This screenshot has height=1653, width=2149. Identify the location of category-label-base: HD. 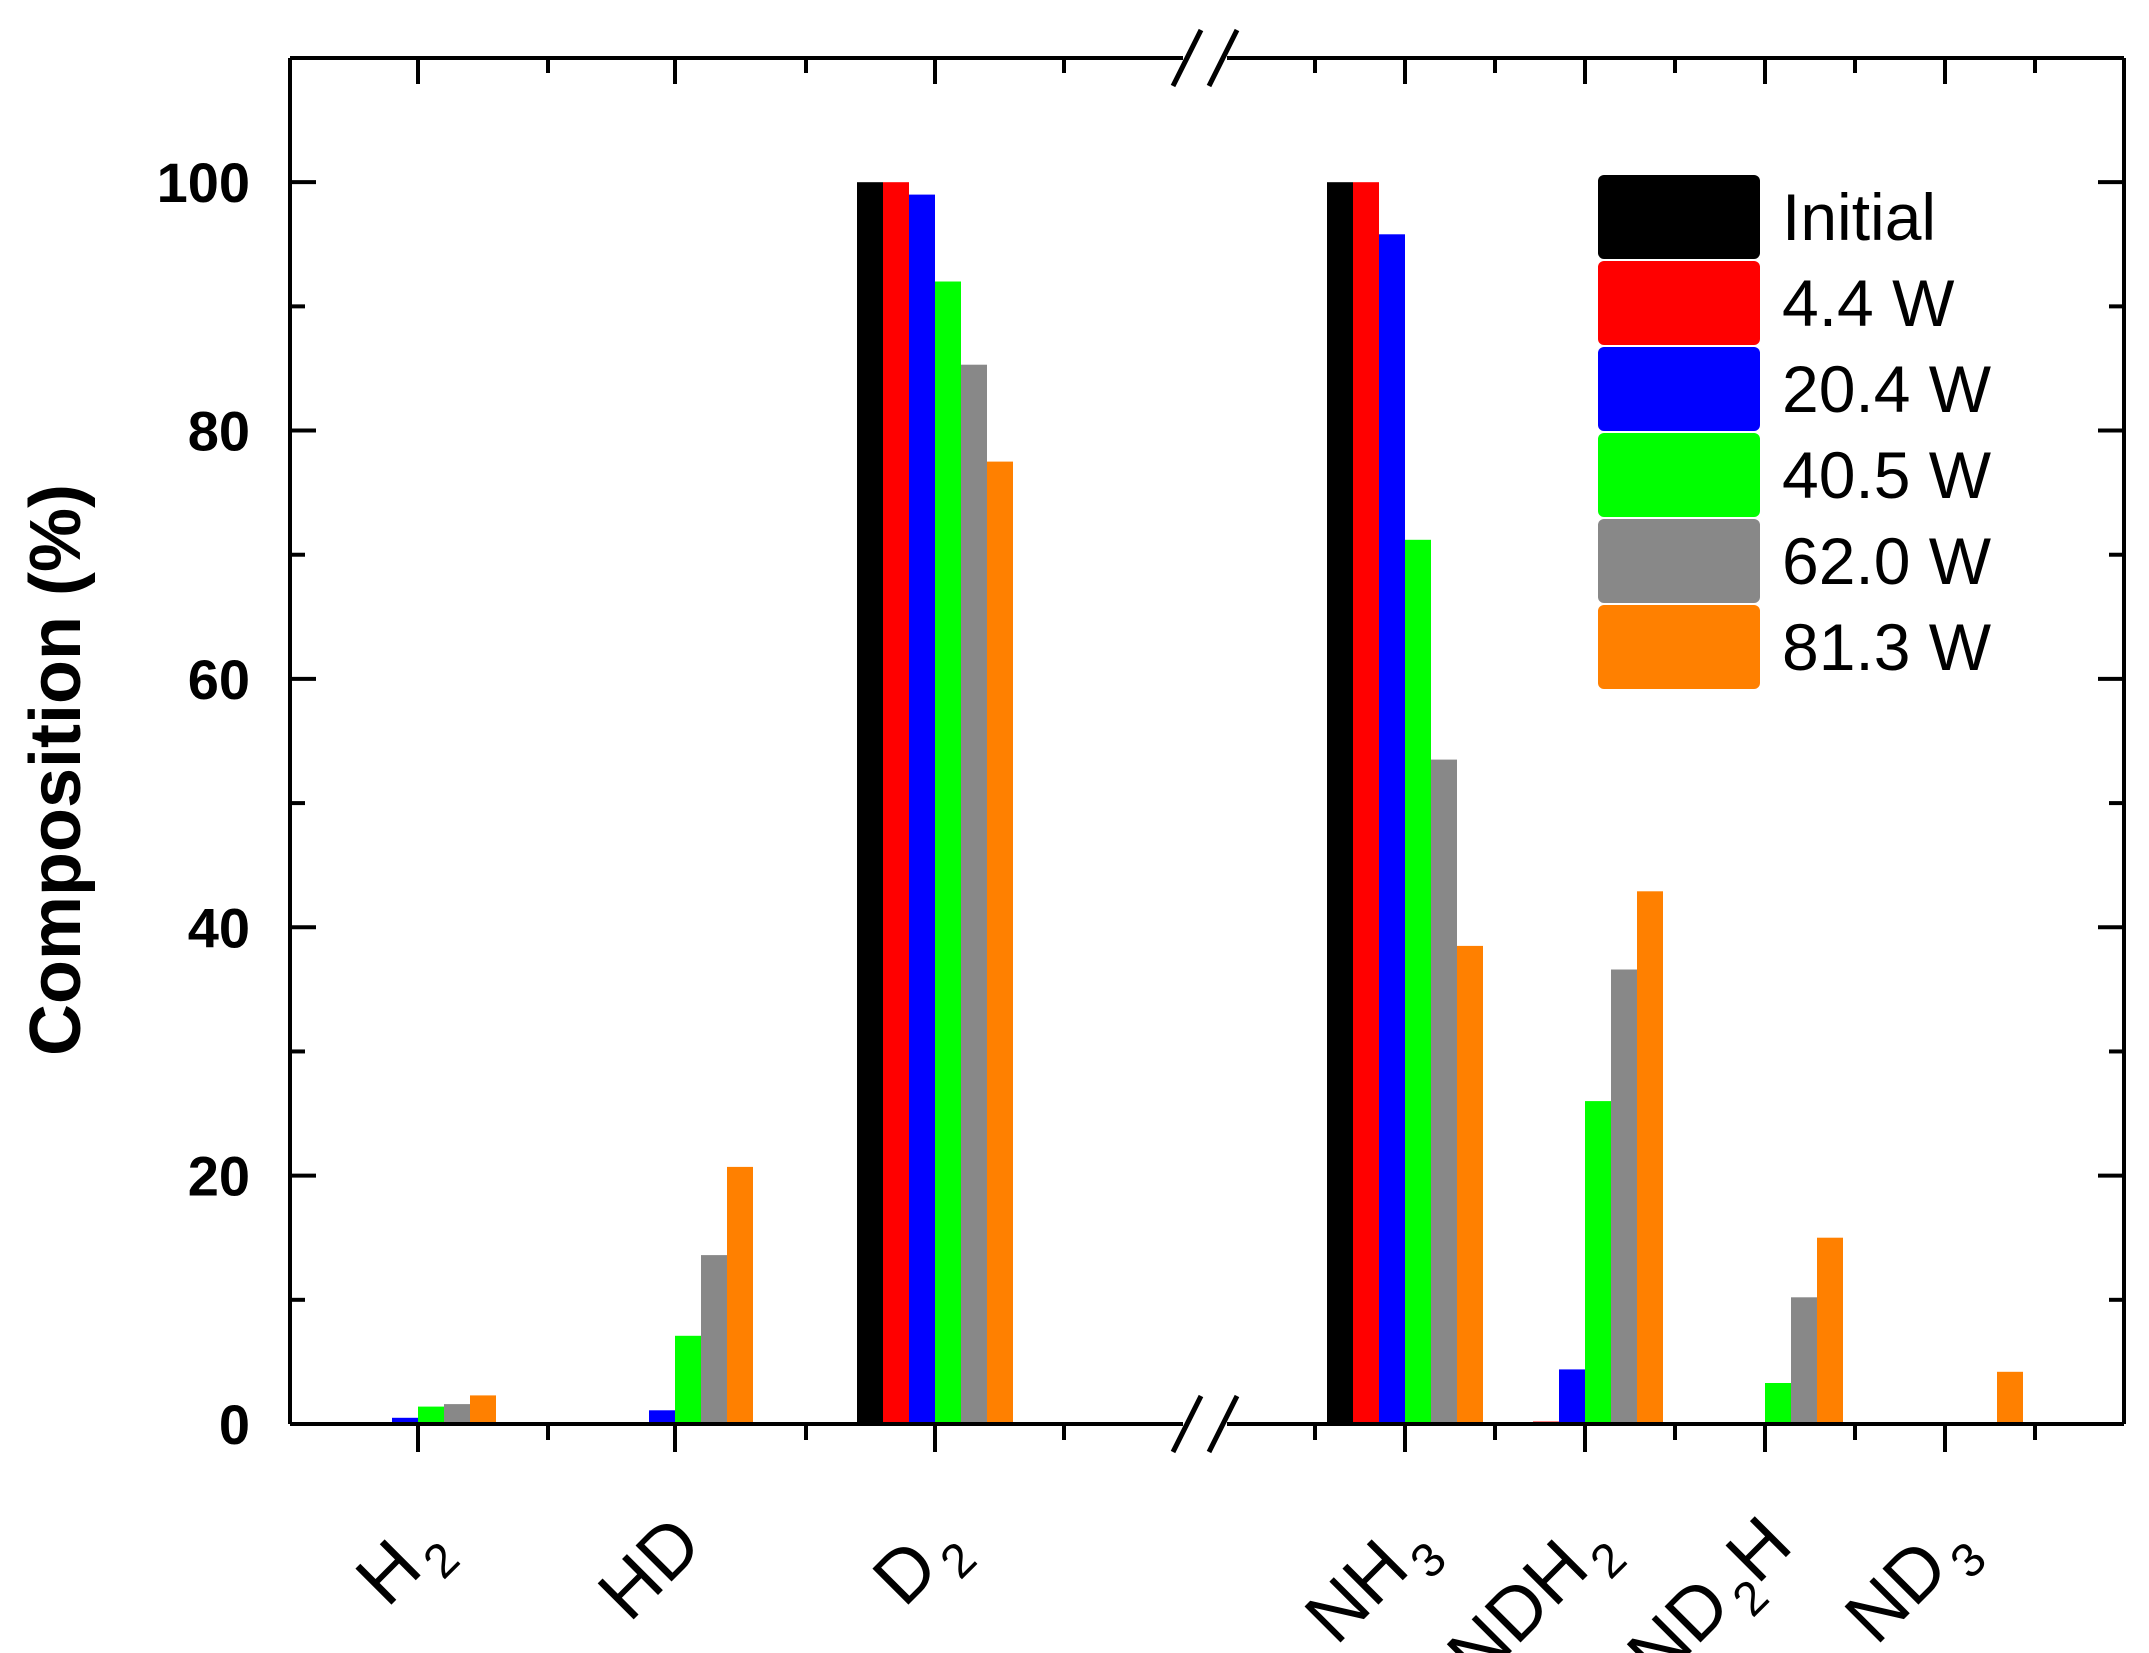
(649, 1568).